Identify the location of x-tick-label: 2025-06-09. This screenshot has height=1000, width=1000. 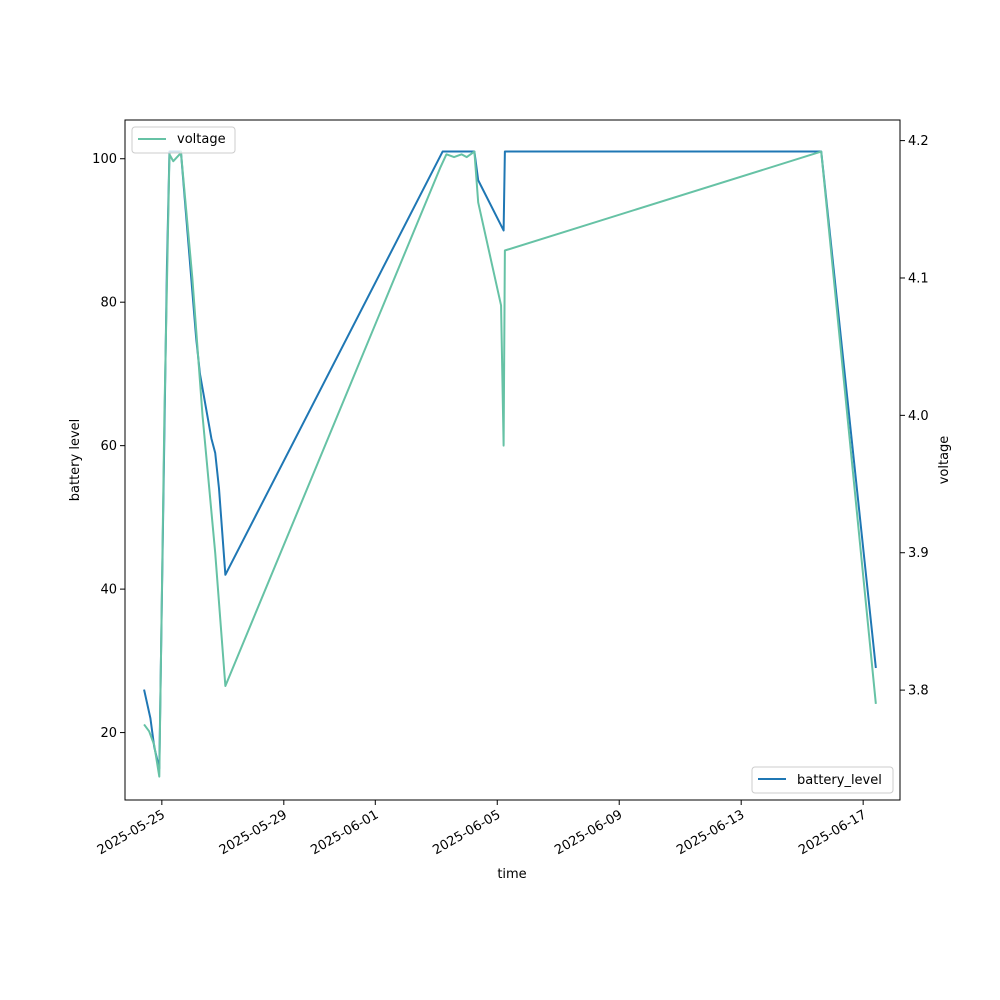
(588, 832).